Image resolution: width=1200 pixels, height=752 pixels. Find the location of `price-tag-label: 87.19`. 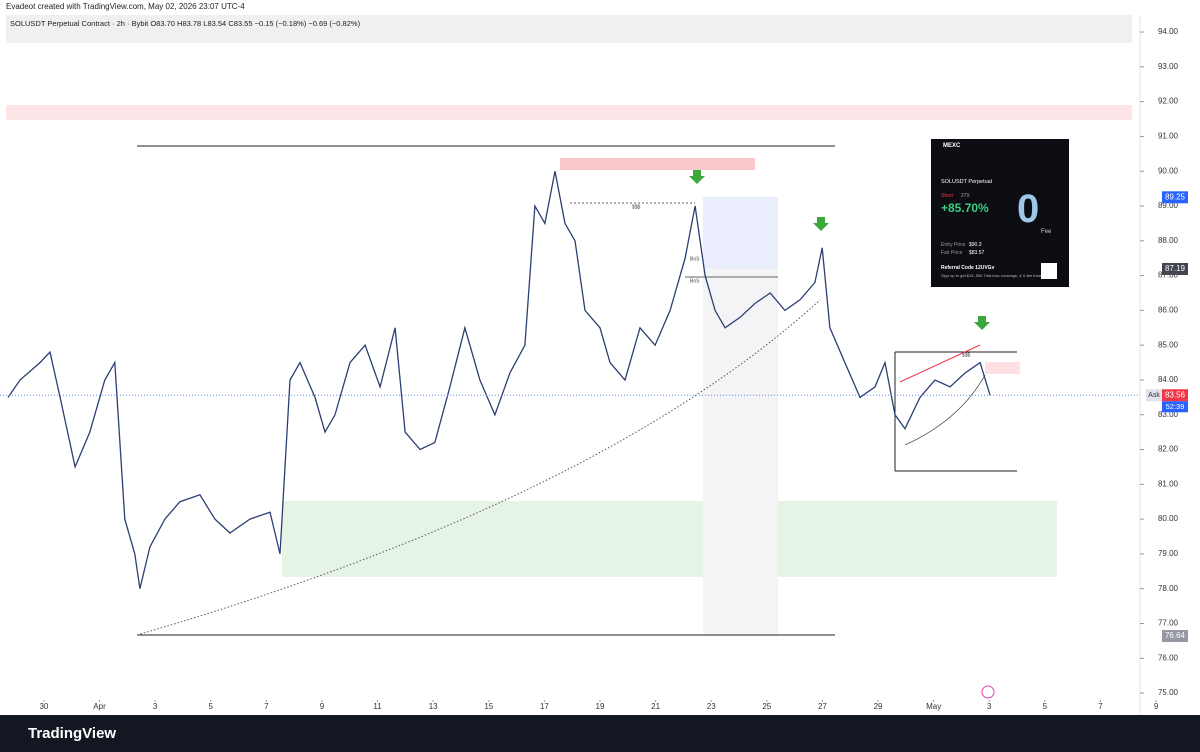

price-tag-label: 87.19 is located at coordinates (1175, 268).